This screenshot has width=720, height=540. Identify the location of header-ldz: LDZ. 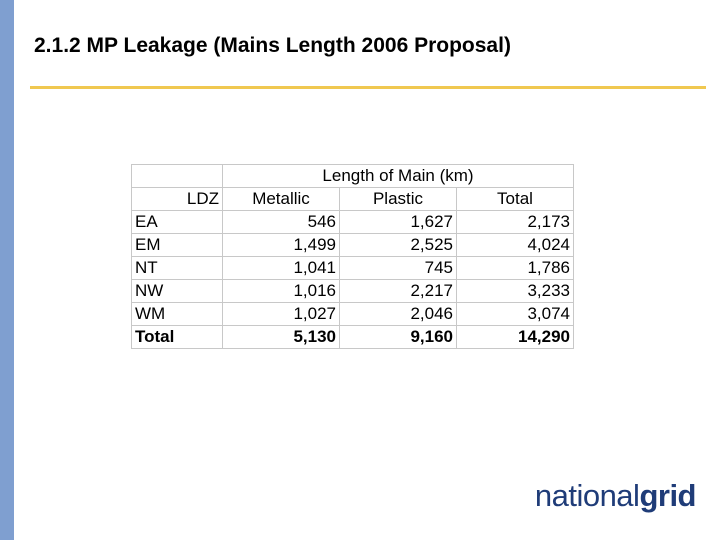
(177, 199).